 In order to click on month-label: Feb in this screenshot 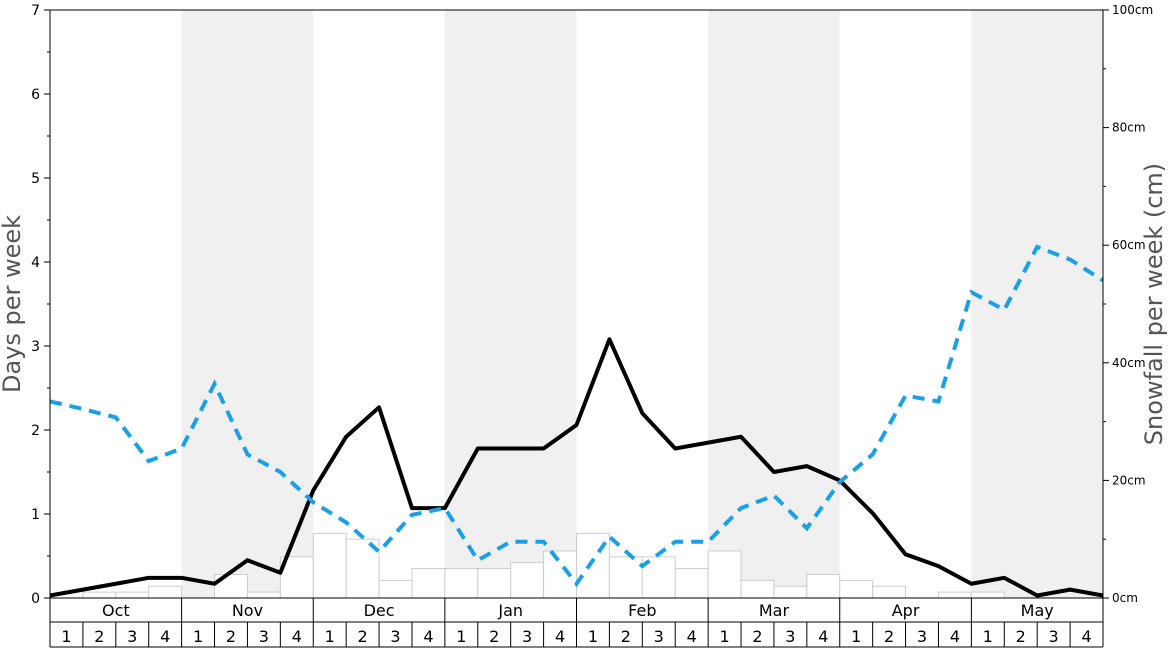, I will do `click(642, 610)`.